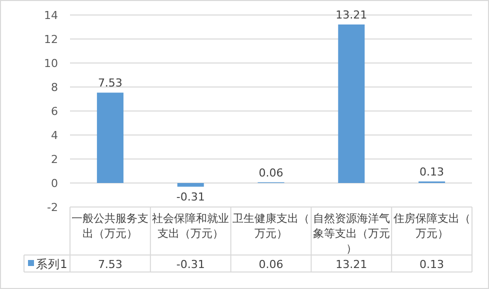  I want to click on x-tick-label: 一般公共服务支出（万元）, so click(110, 226).